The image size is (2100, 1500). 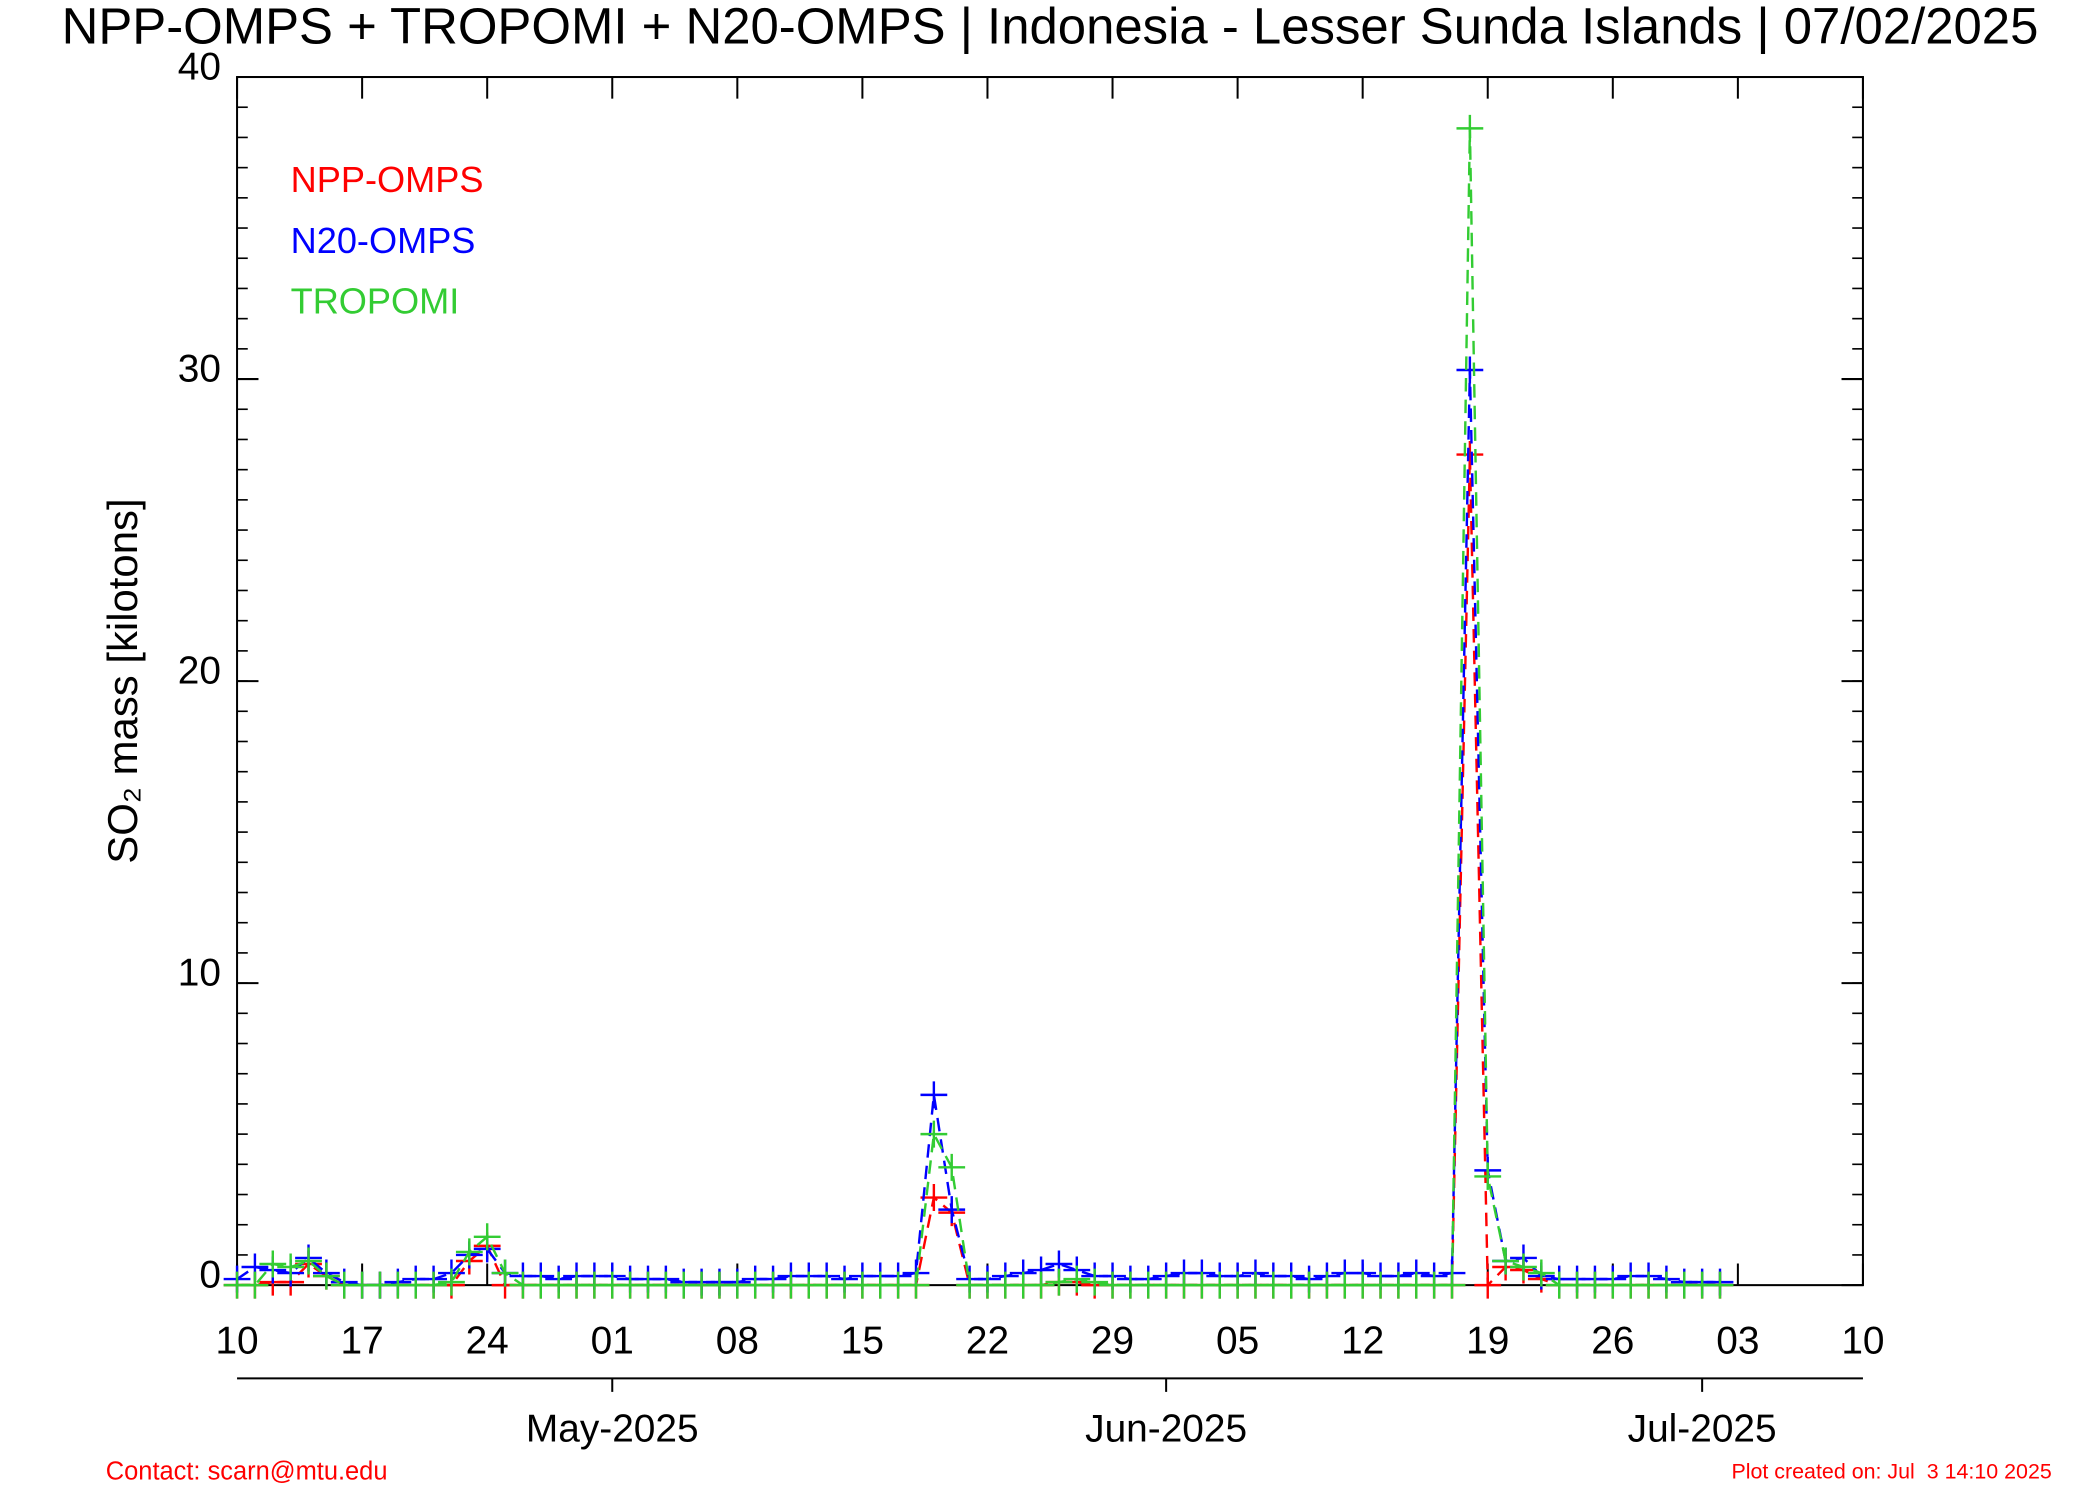 I want to click on legend-entry: NPP-OMPS, so click(x=387, y=179).